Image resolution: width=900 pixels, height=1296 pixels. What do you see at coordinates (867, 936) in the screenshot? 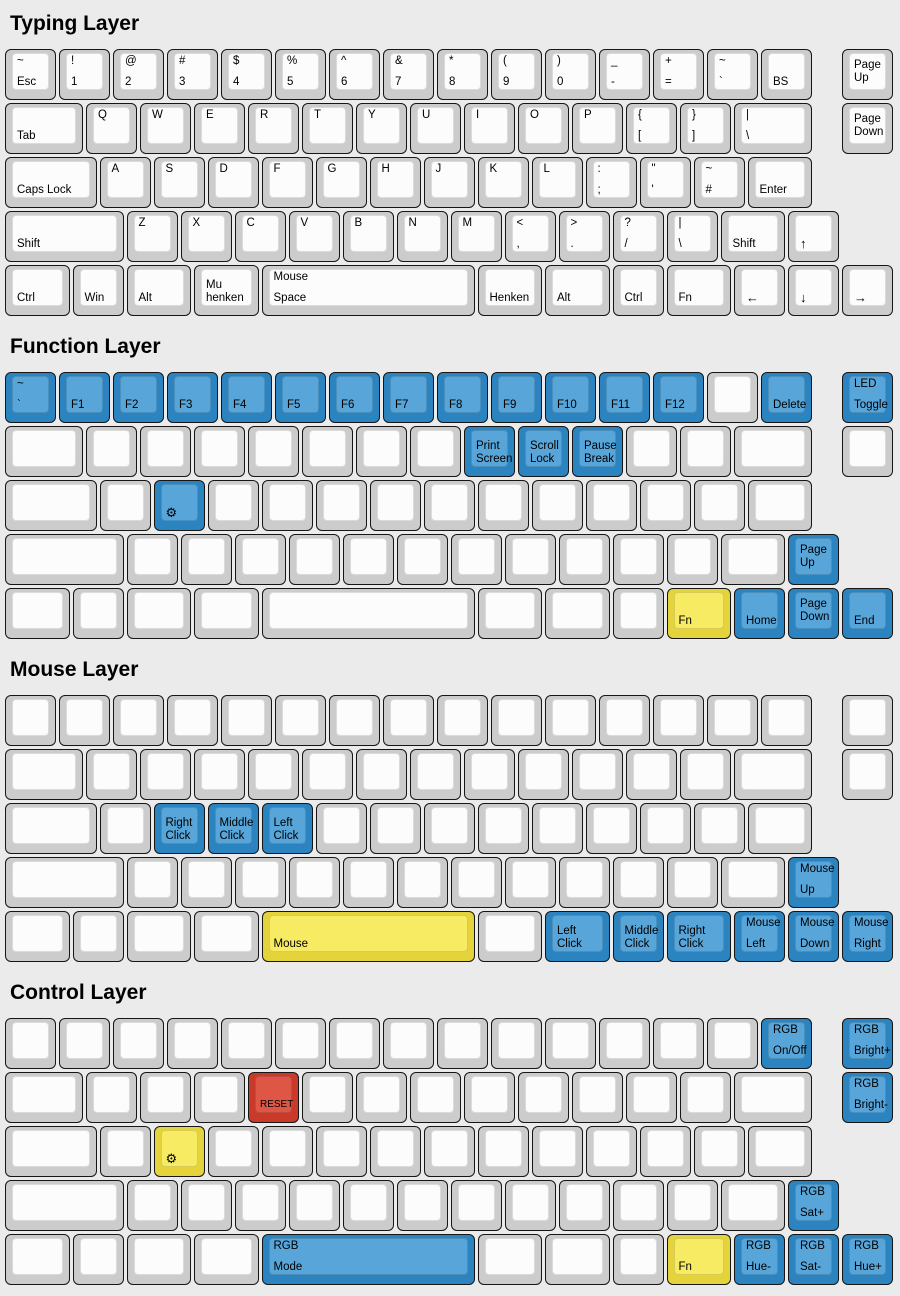
I see `key-mouse-right: Mouse Right` at bounding box center [867, 936].